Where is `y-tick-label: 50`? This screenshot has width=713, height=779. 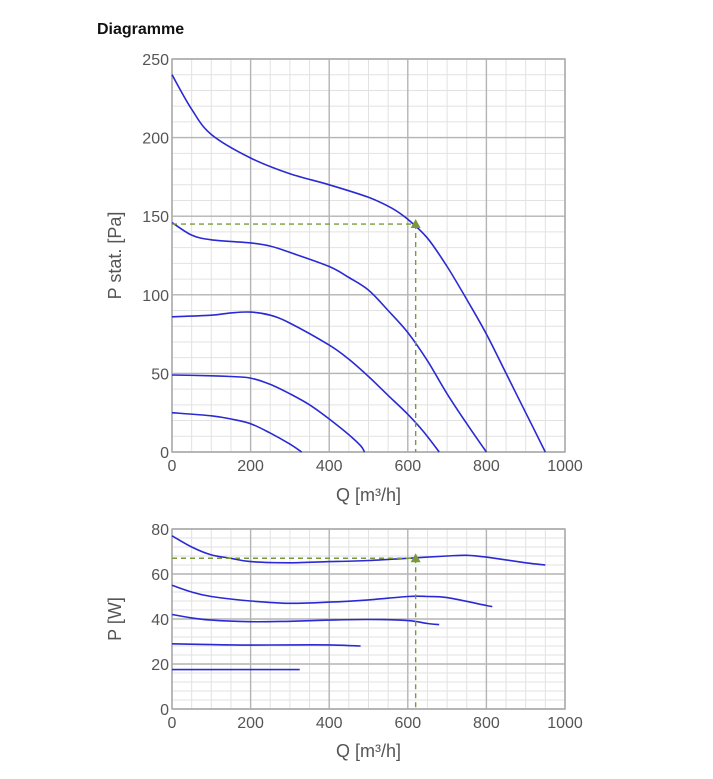
y-tick-label: 50 is located at coordinates (160, 374).